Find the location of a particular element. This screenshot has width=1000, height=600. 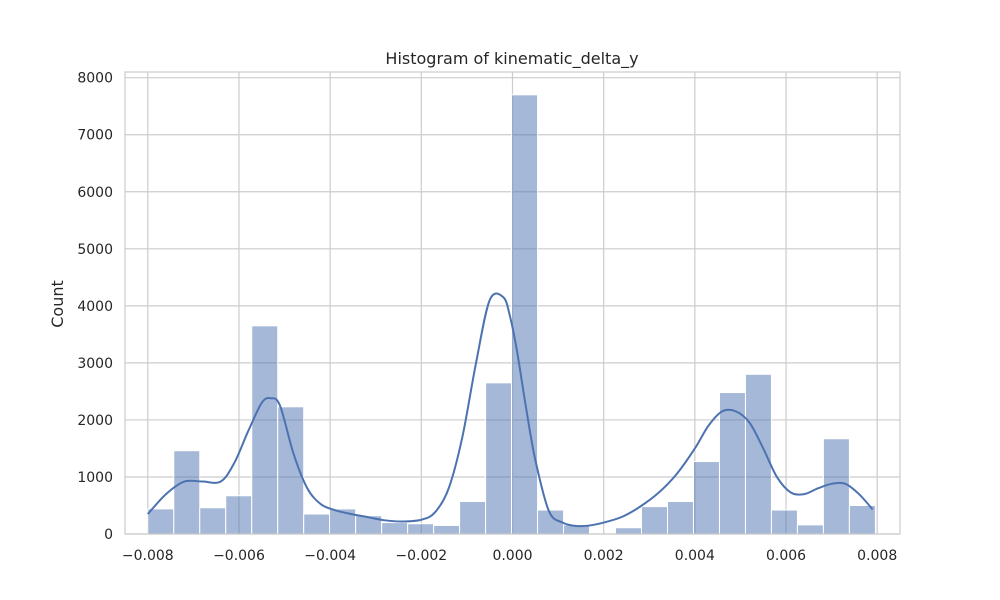

x-tick-label: −0.002 is located at coordinates (421, 556).